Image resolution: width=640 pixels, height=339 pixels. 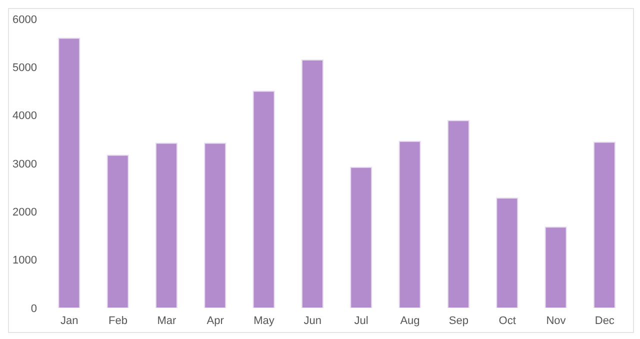 I want to click on x-tick-label: Dec, so click(x=604, y=320).